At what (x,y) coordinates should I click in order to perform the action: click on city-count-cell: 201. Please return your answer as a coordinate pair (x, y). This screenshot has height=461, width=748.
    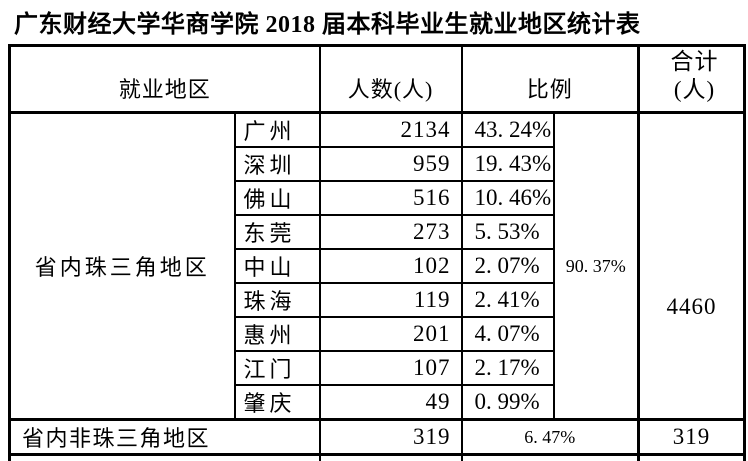
    Looking at the image, I should click on (390, 334).